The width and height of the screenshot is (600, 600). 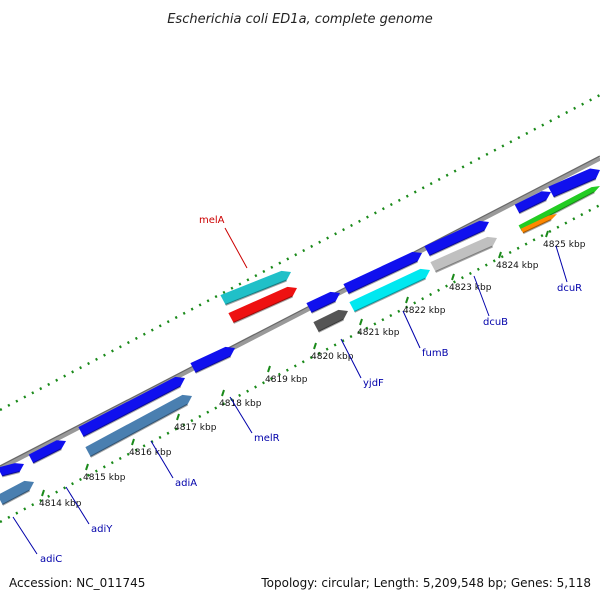 I want to click on gene-arrow-fumB, so click(x=389, y=290).